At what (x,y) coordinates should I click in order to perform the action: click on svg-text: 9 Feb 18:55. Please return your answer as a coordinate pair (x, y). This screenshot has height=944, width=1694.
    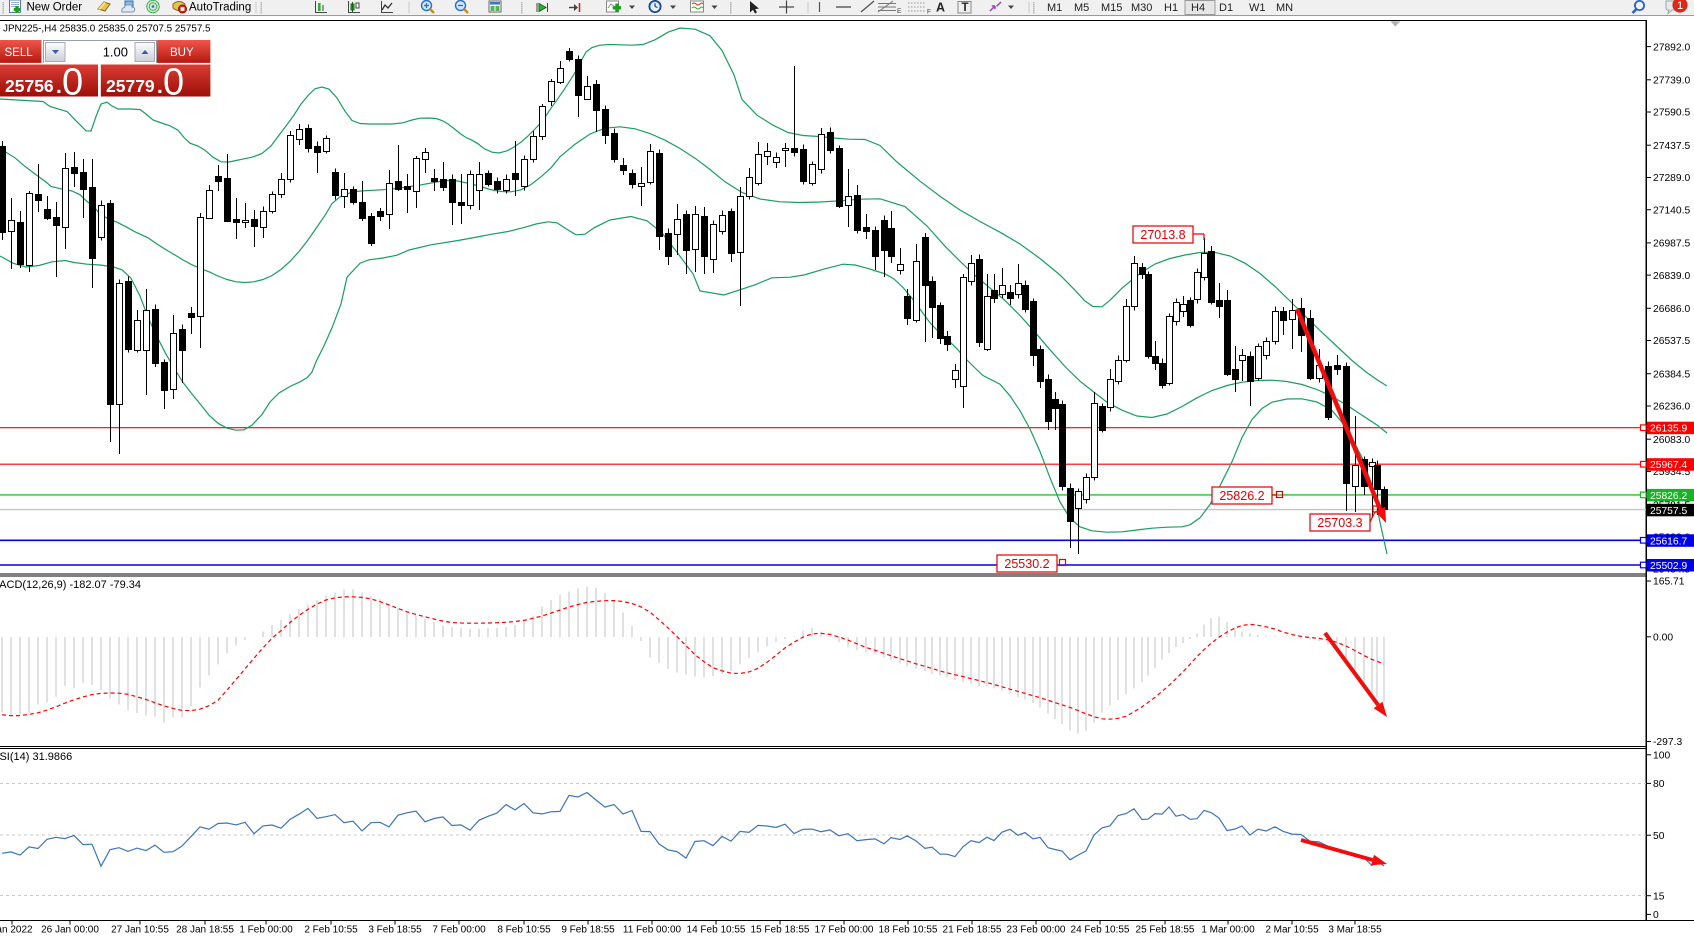
    Looking at the image, I should click on (588, 930).